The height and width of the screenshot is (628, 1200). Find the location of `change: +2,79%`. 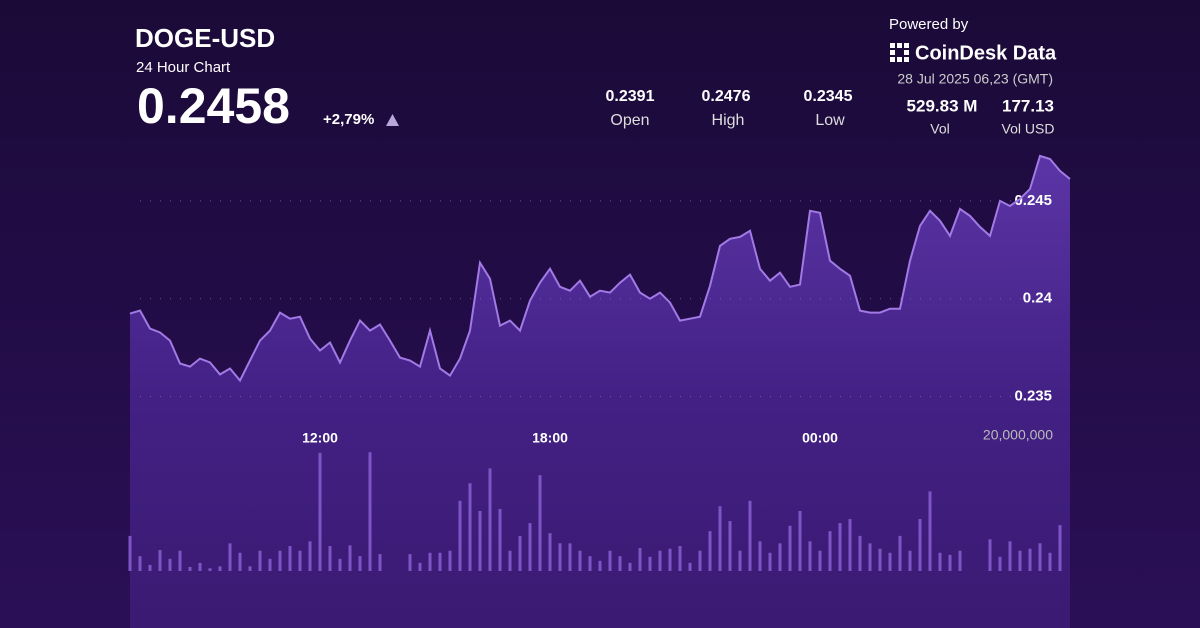

change: +2,79% is located at coordinates (348, 119).